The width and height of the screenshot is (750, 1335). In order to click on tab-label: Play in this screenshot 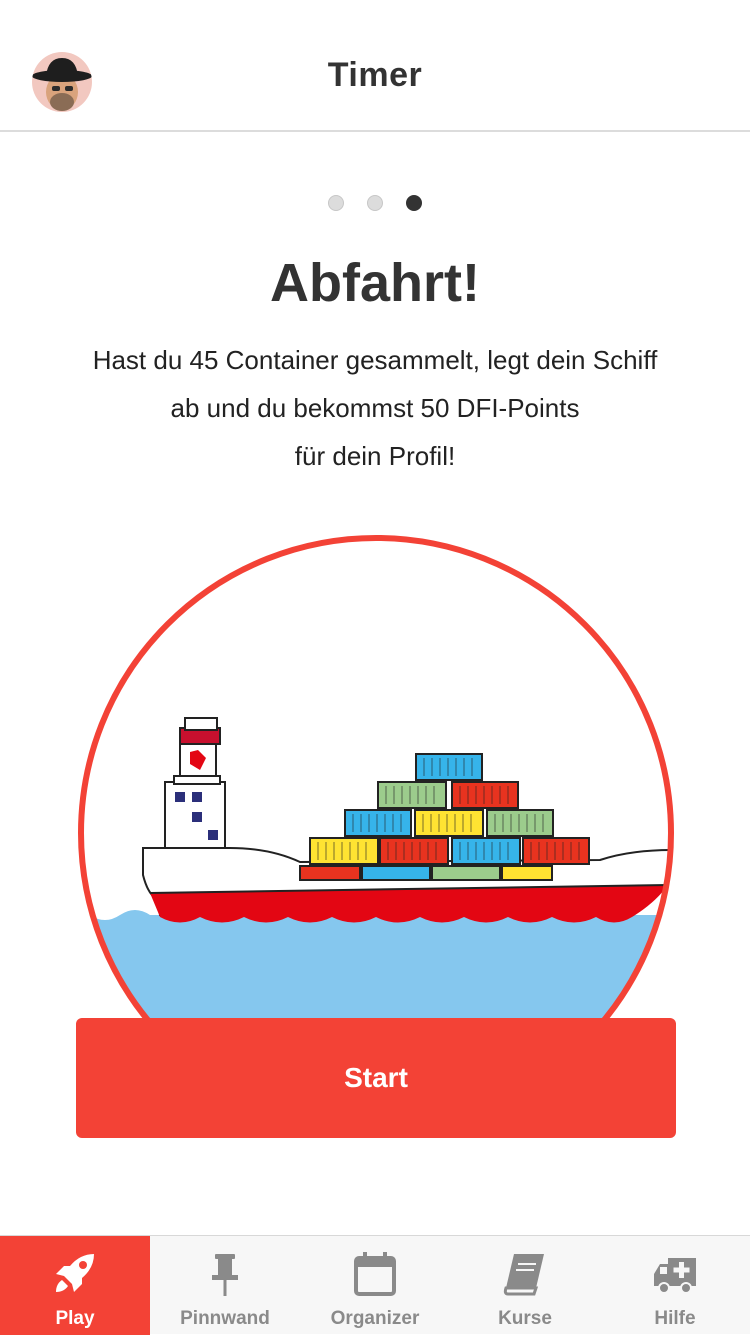, I will do `click(75, 1318)`.